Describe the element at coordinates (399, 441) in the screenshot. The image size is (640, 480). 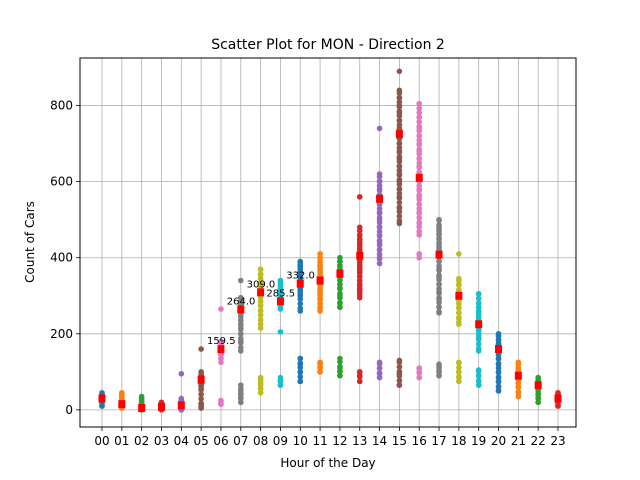
I see `x-tick-label: 15` at that location.